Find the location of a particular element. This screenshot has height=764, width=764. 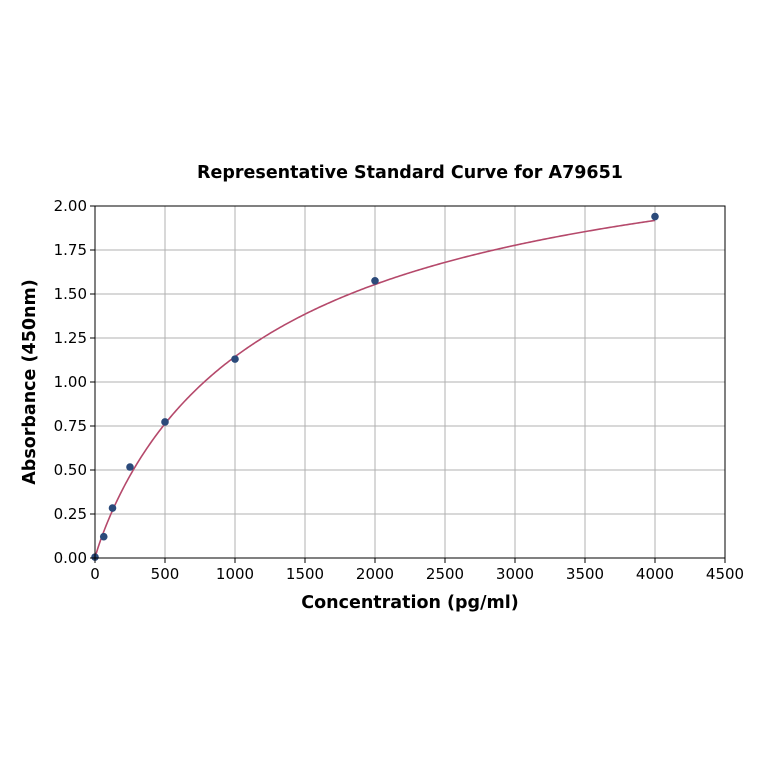

y-tick-label: 1.75 is located at coordinates (70, 250).